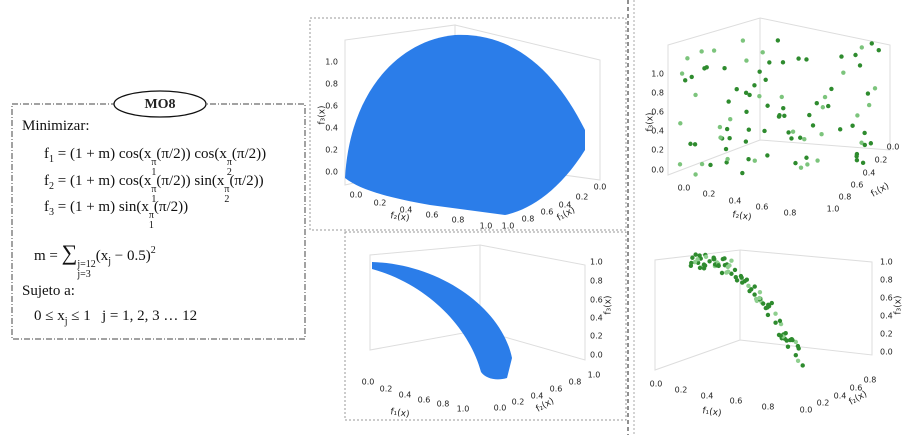 This screenshot has width=904, height=435. What do you see at coordinates (486, 226) in the screenshot?
I see `x-tick-label: 1.0` at bounding box center [486, 226].